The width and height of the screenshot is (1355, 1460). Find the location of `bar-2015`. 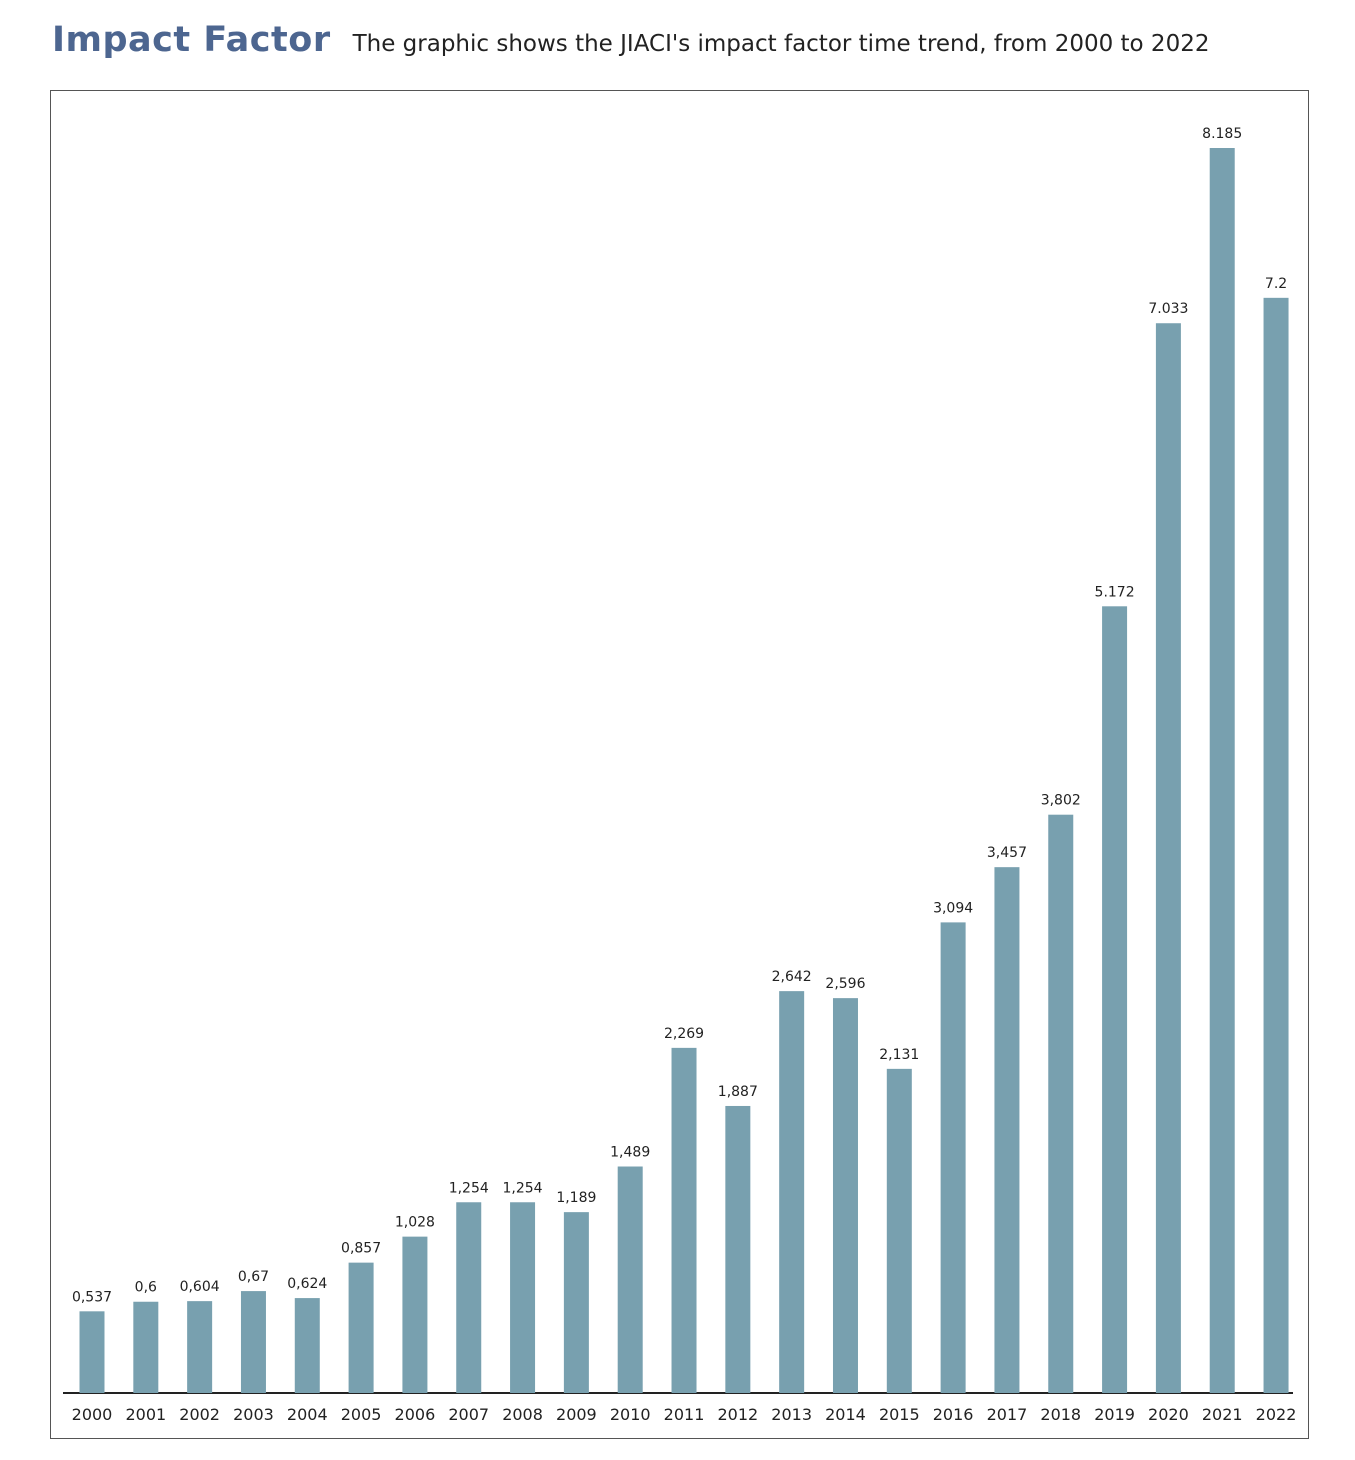

bar-2015 is located at coordinates (899, 1230).